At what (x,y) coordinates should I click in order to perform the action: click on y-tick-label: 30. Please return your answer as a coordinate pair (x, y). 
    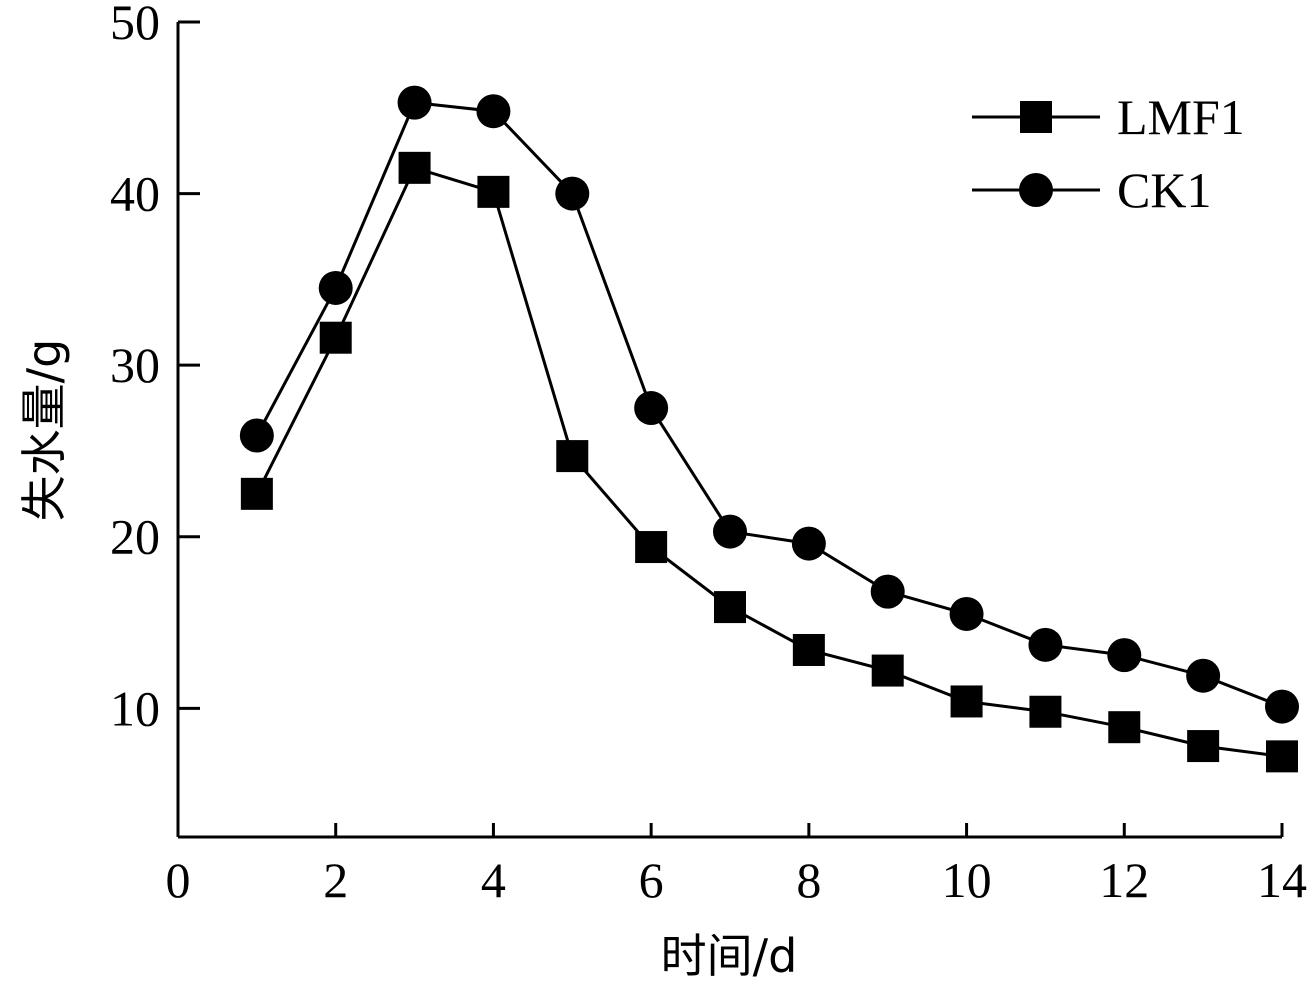
    Looking at the image, I should click on (135, 365).